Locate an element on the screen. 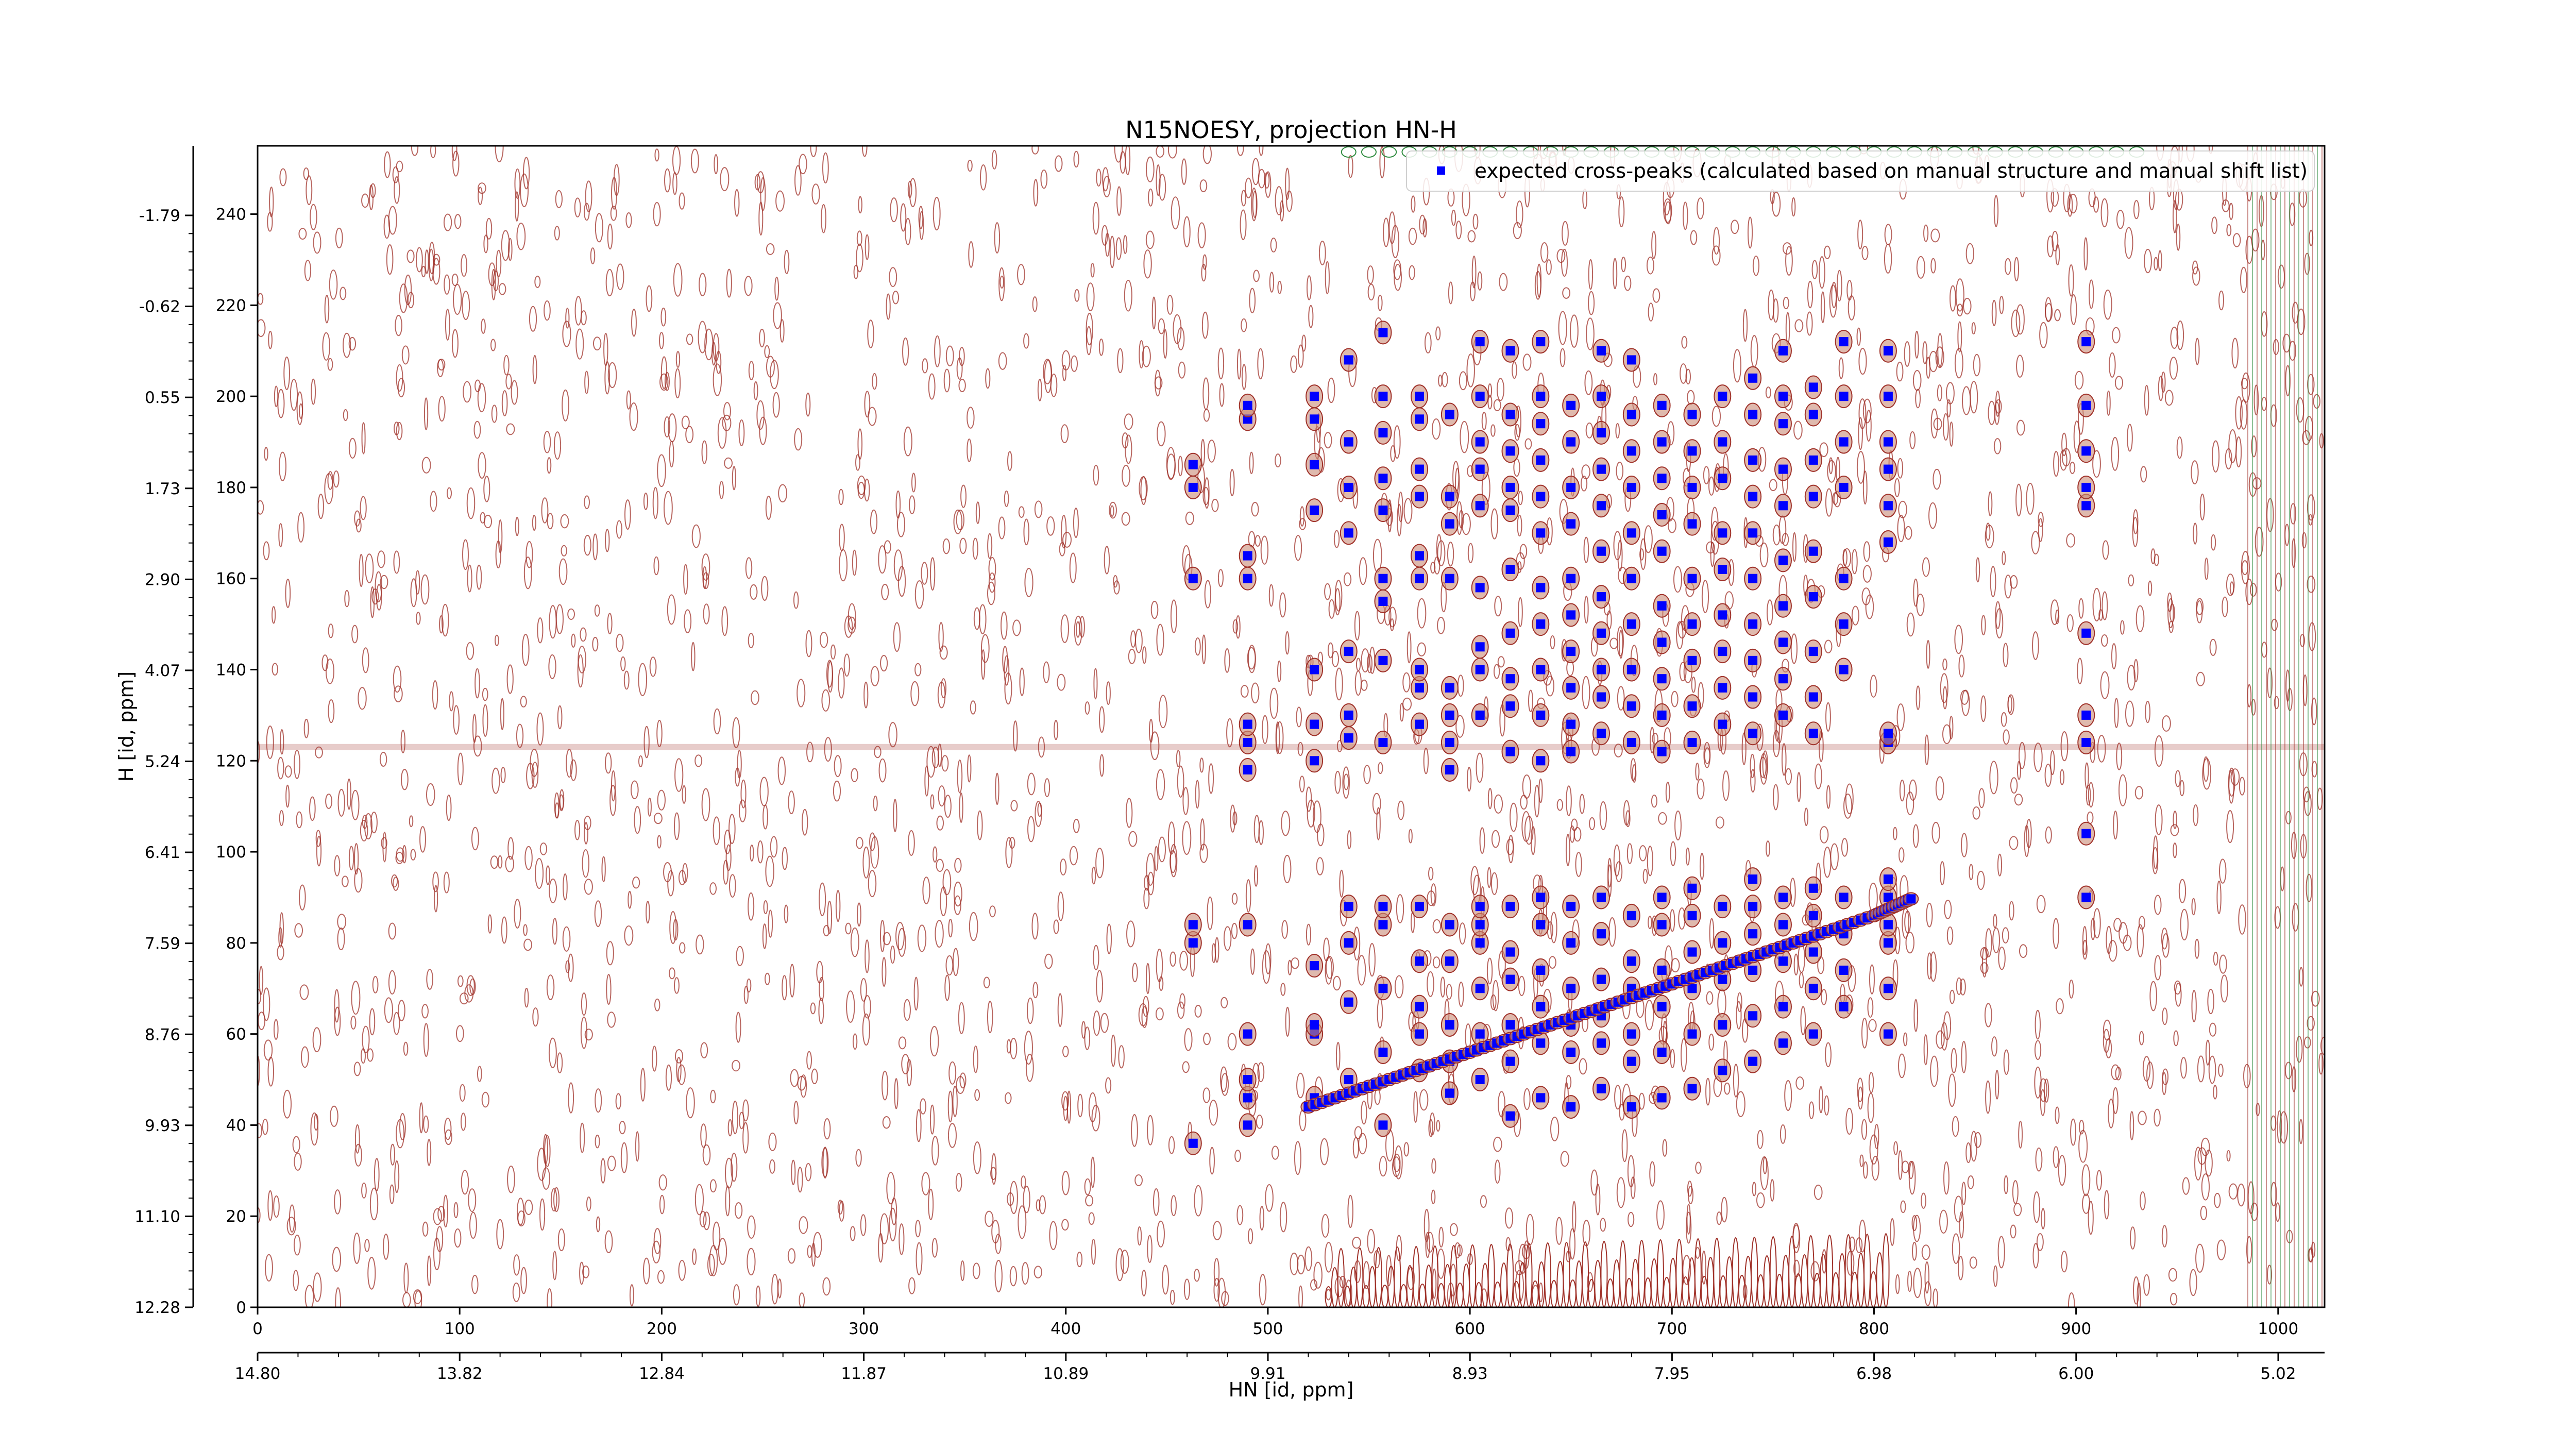 The height and width of the screenshot is (1449, 2576). y-index-tick-label: 180 is located at coordinates (231, 488).